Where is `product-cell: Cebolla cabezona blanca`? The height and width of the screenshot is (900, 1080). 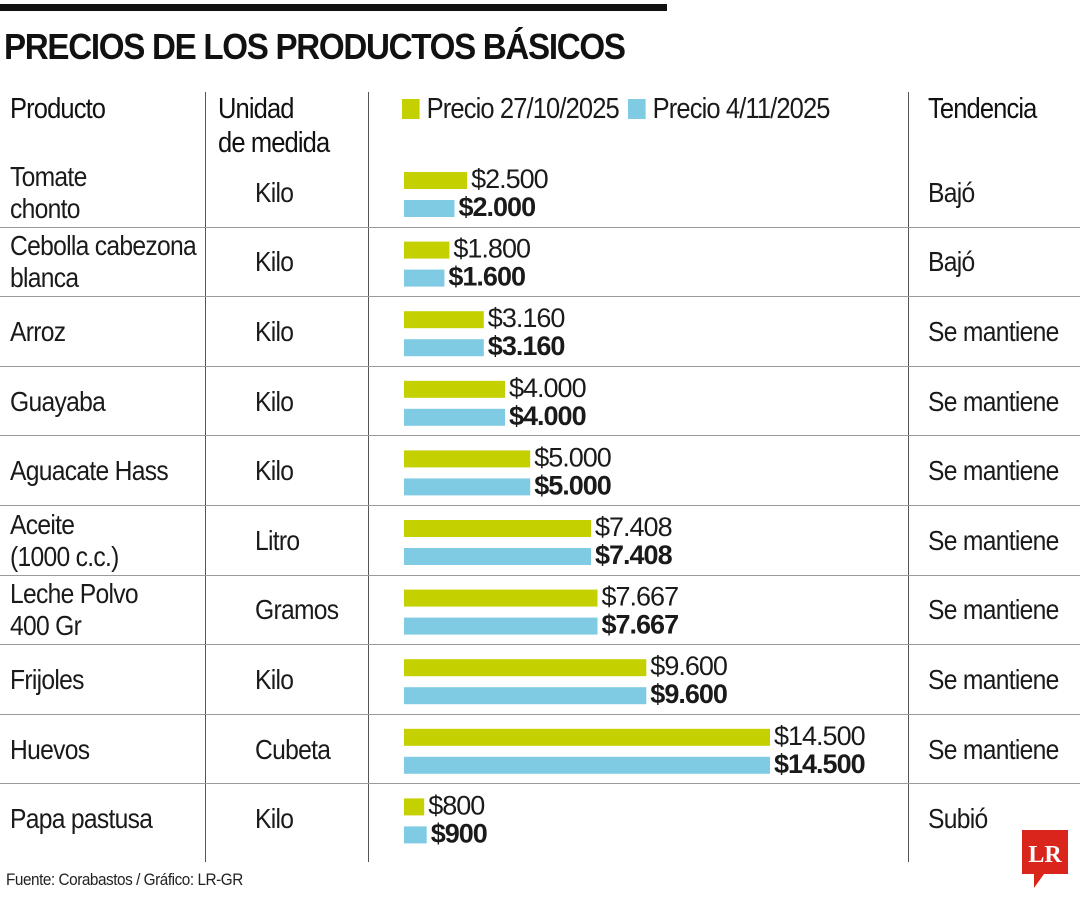 product-cell: Cebolla cabezona blanca is located at coordinates (103, 263).